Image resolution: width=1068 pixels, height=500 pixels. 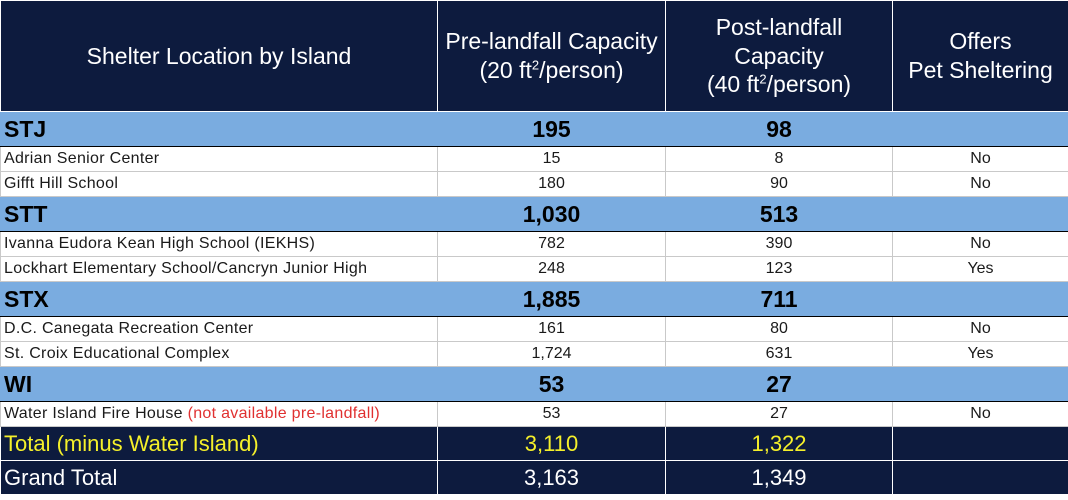 I want to click on shelter-pre-capacity: 1,724, so click(x=551, y=354).